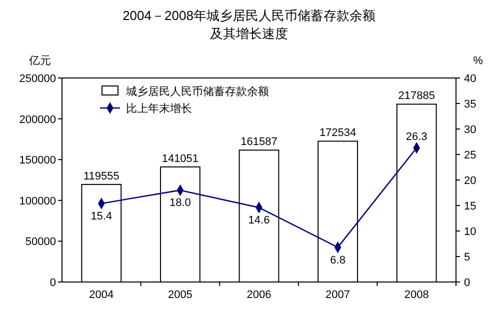  I want to click on y2-tick-label: 0, so click(467, 283).